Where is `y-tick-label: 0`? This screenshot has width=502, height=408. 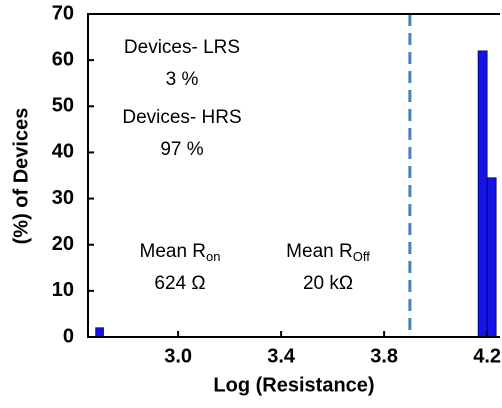
y-tick-label: 0 is located at coordinates (68, 336).